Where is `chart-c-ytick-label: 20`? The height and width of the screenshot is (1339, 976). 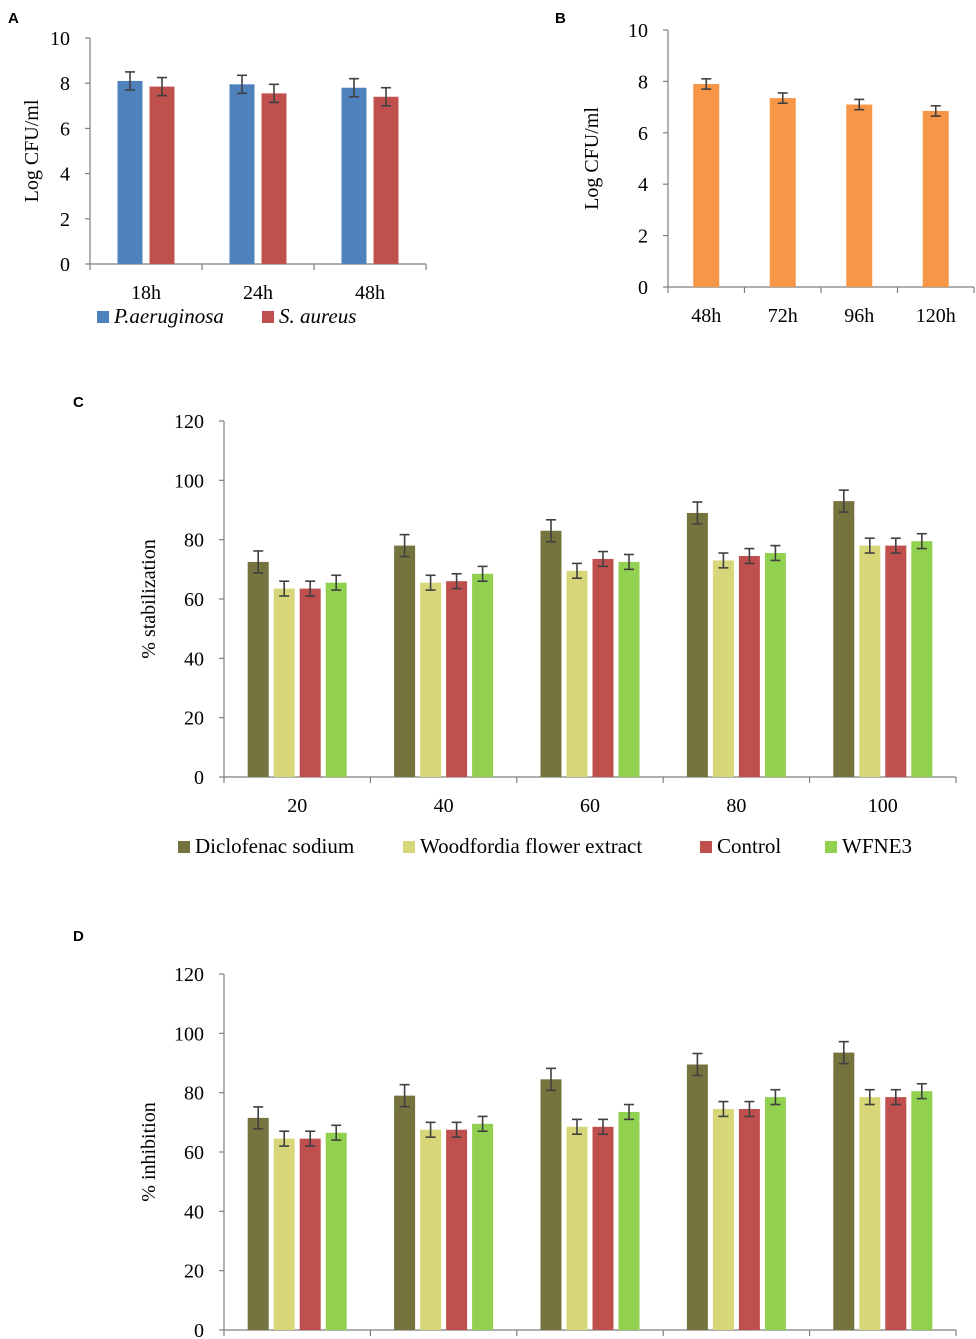
chart-c-ytick-label: 20 is located at coordinates (194, 719).